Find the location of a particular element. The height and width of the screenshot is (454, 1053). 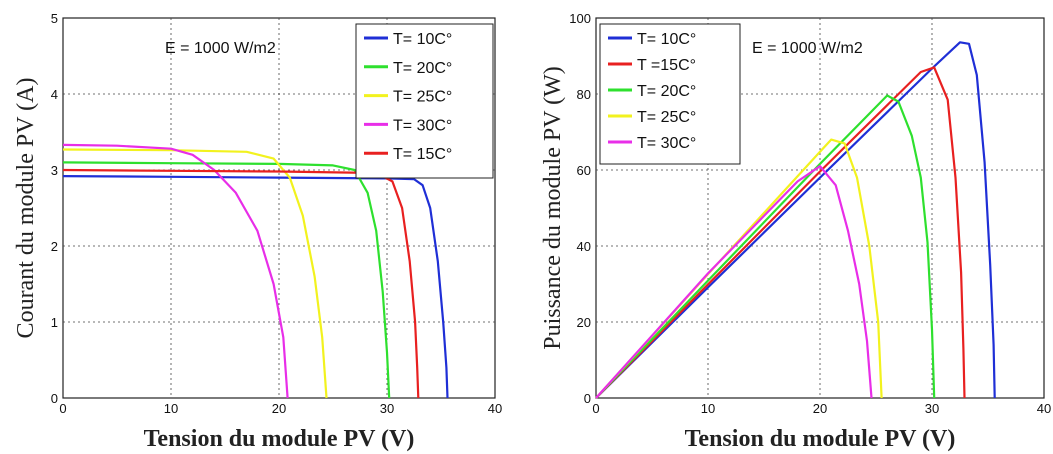

y-axis-label: Courant du module PV (A) is located at coordinates (26, 208).